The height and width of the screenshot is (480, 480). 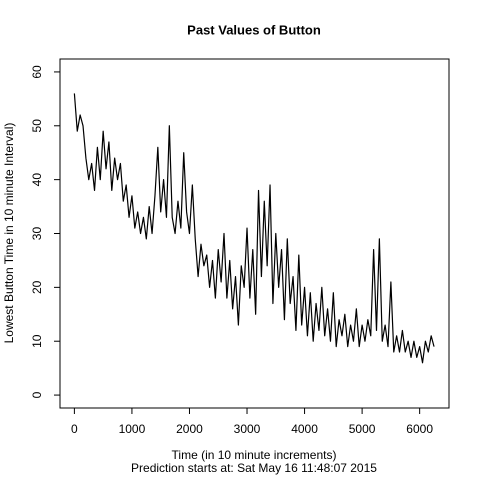 What do you see at coordinates (362, 429) in the screenshot?
I see `x-tick-label: 5000` at bounding box center [362, 429].